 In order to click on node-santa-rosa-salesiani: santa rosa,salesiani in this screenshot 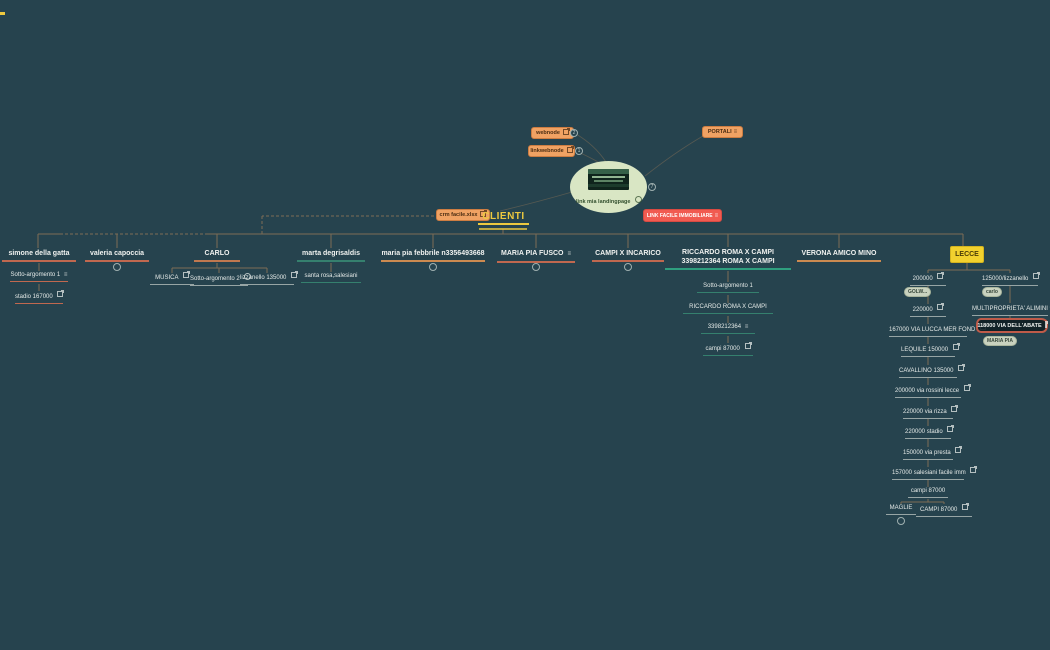, I will do `click(331, 278)`.